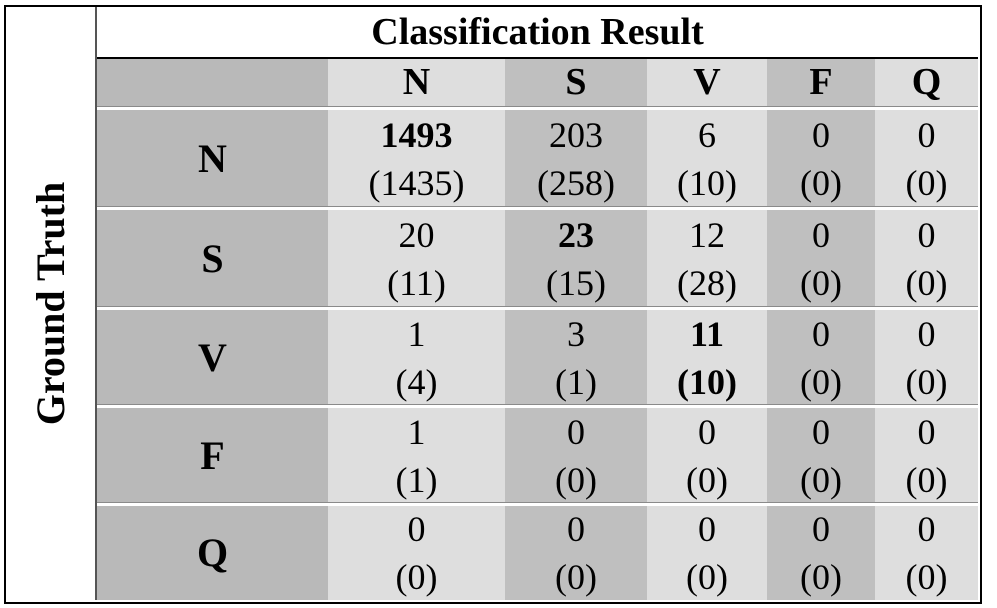 The height and width of the screenshot is (608, 997). I want to click on cell-count: 23, so click(576, 234).